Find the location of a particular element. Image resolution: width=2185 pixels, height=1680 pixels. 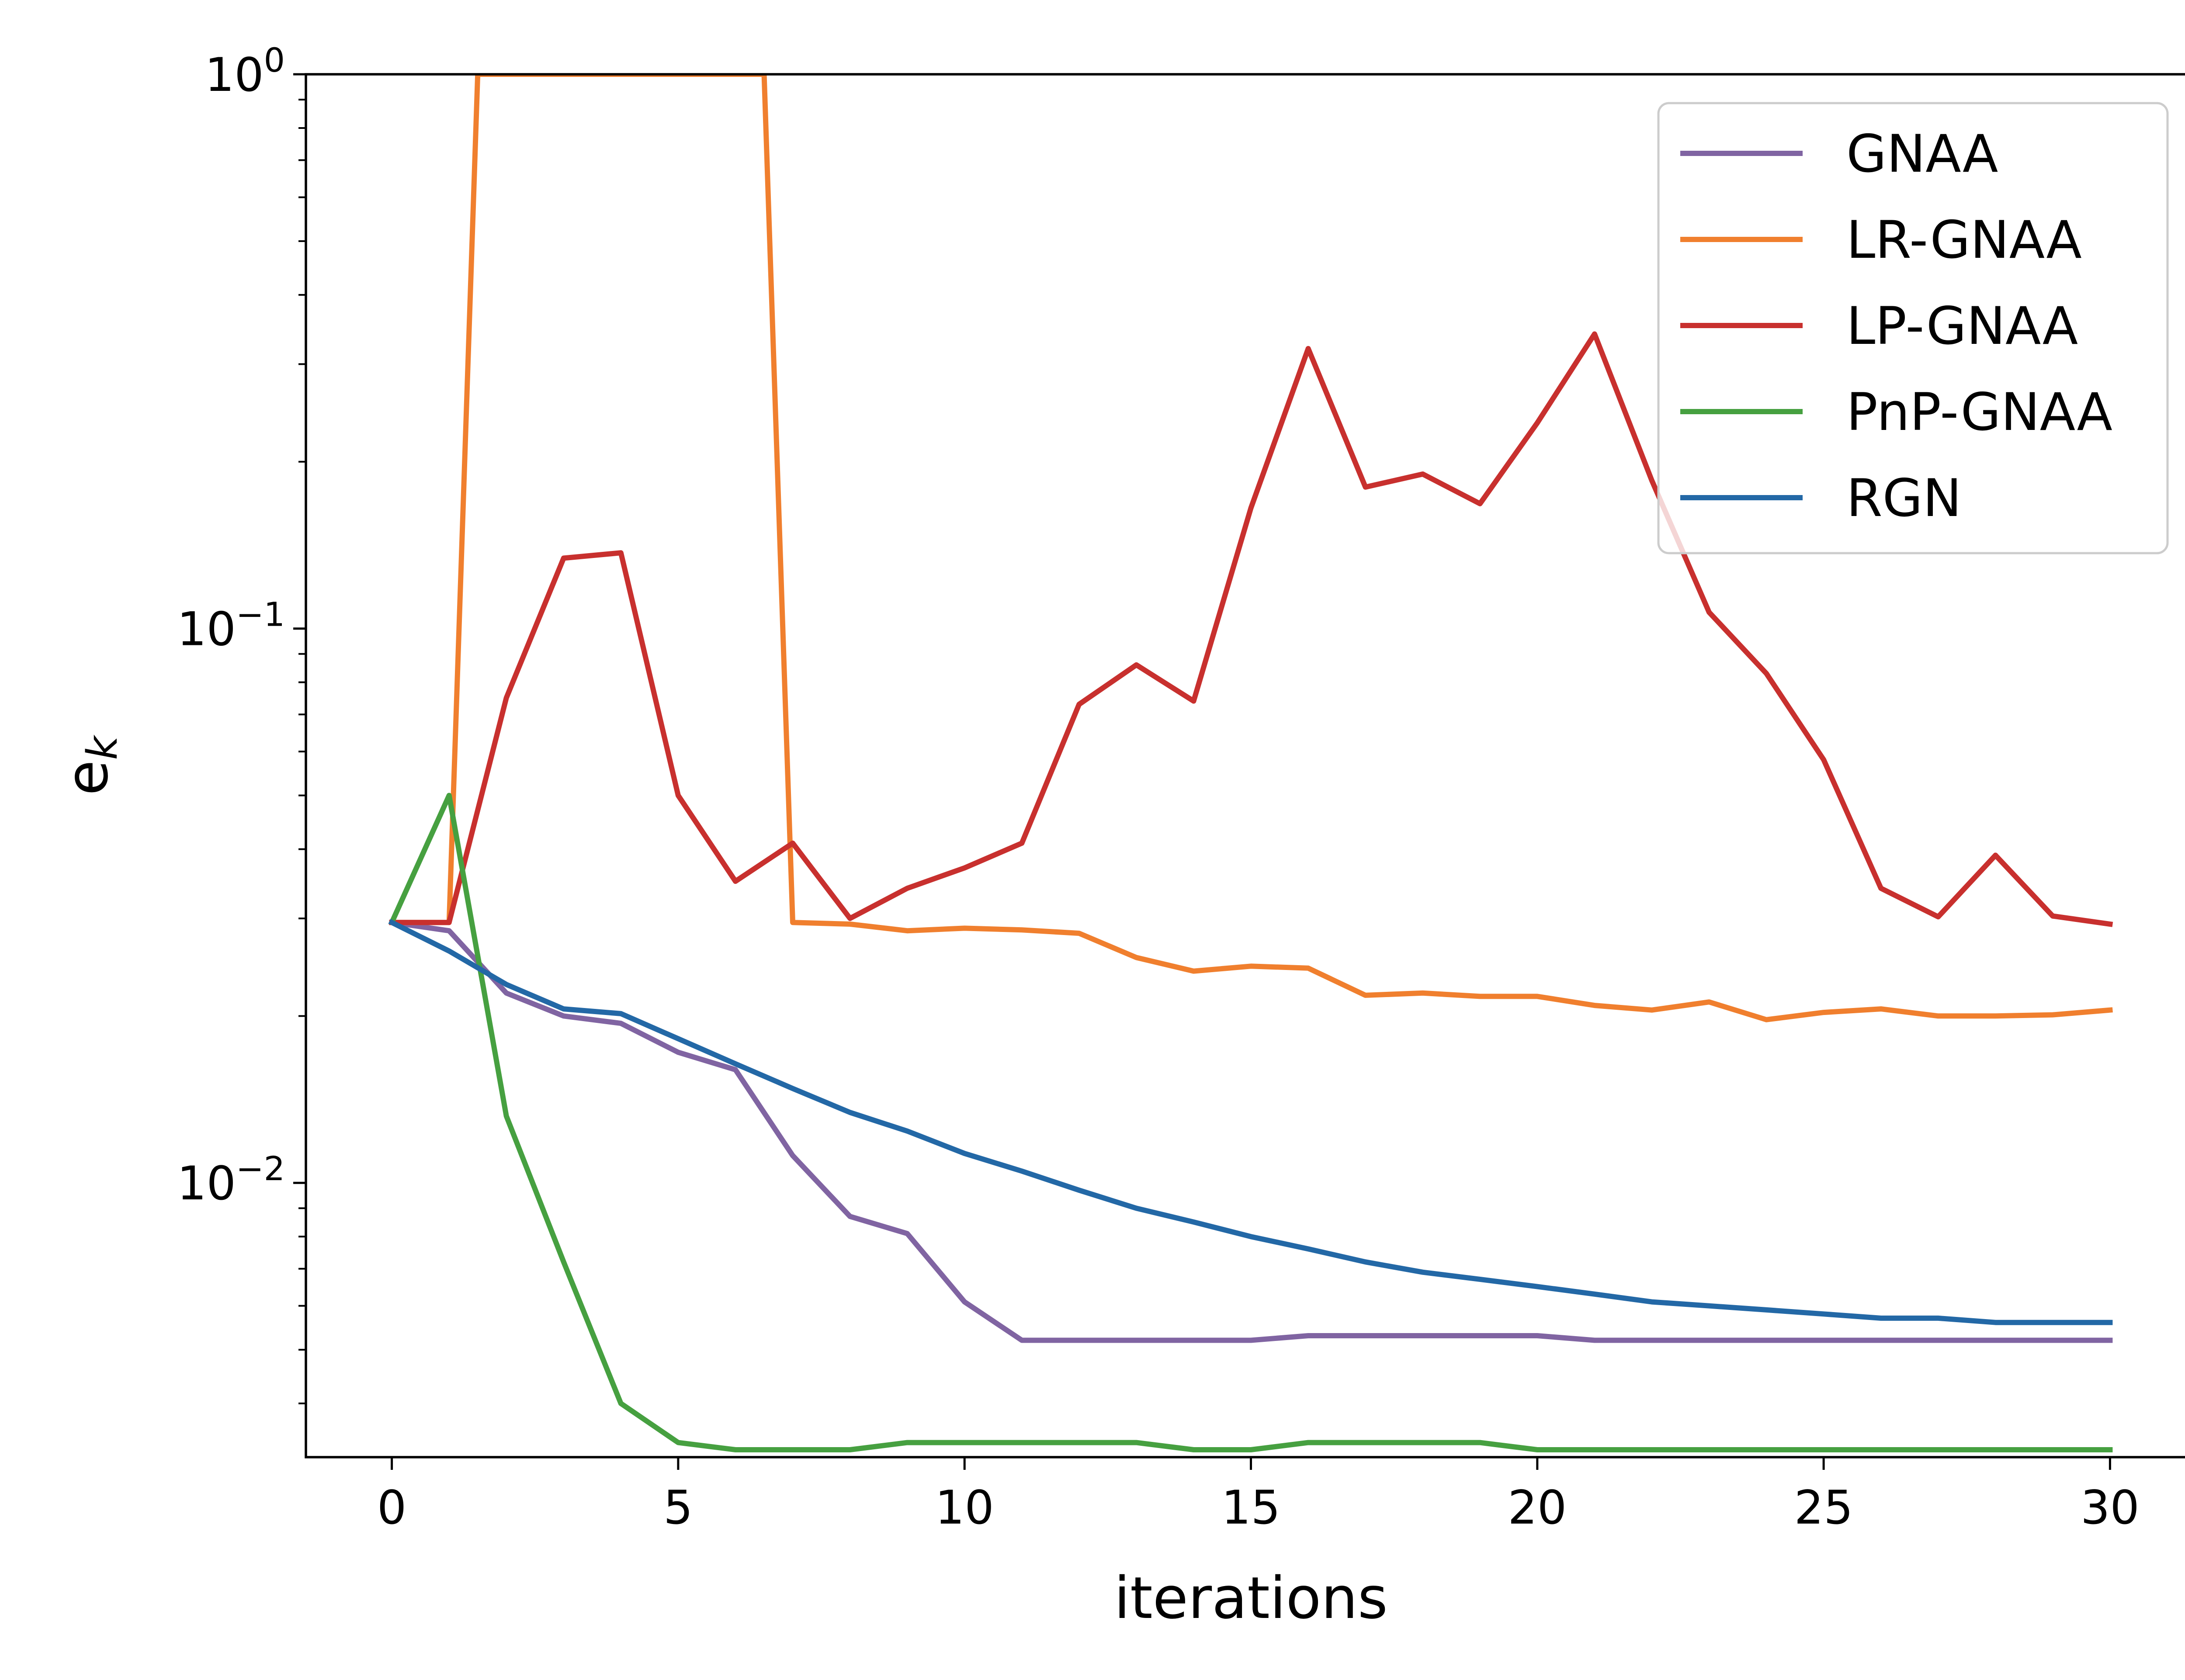

x-tick-label: 25 is located at coordinates (1824, 1508).